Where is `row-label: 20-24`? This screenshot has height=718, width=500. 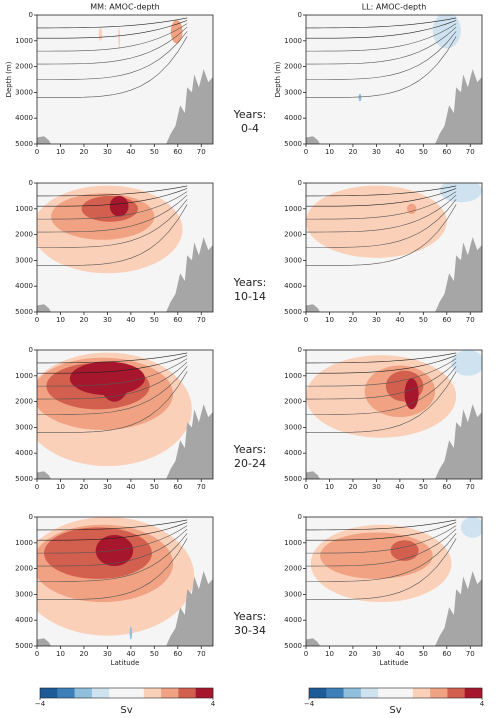
row-label: 20-24 is located at coordinates (250, 463).